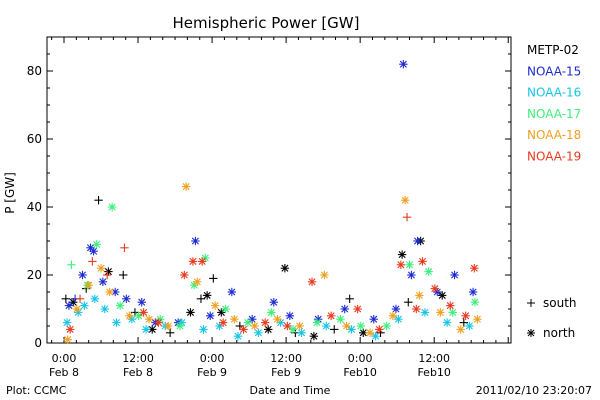  Describe the element at coordinates (554, 71) in the screenshot. I see `legend-noaa-15: NOAA-15` at that location.